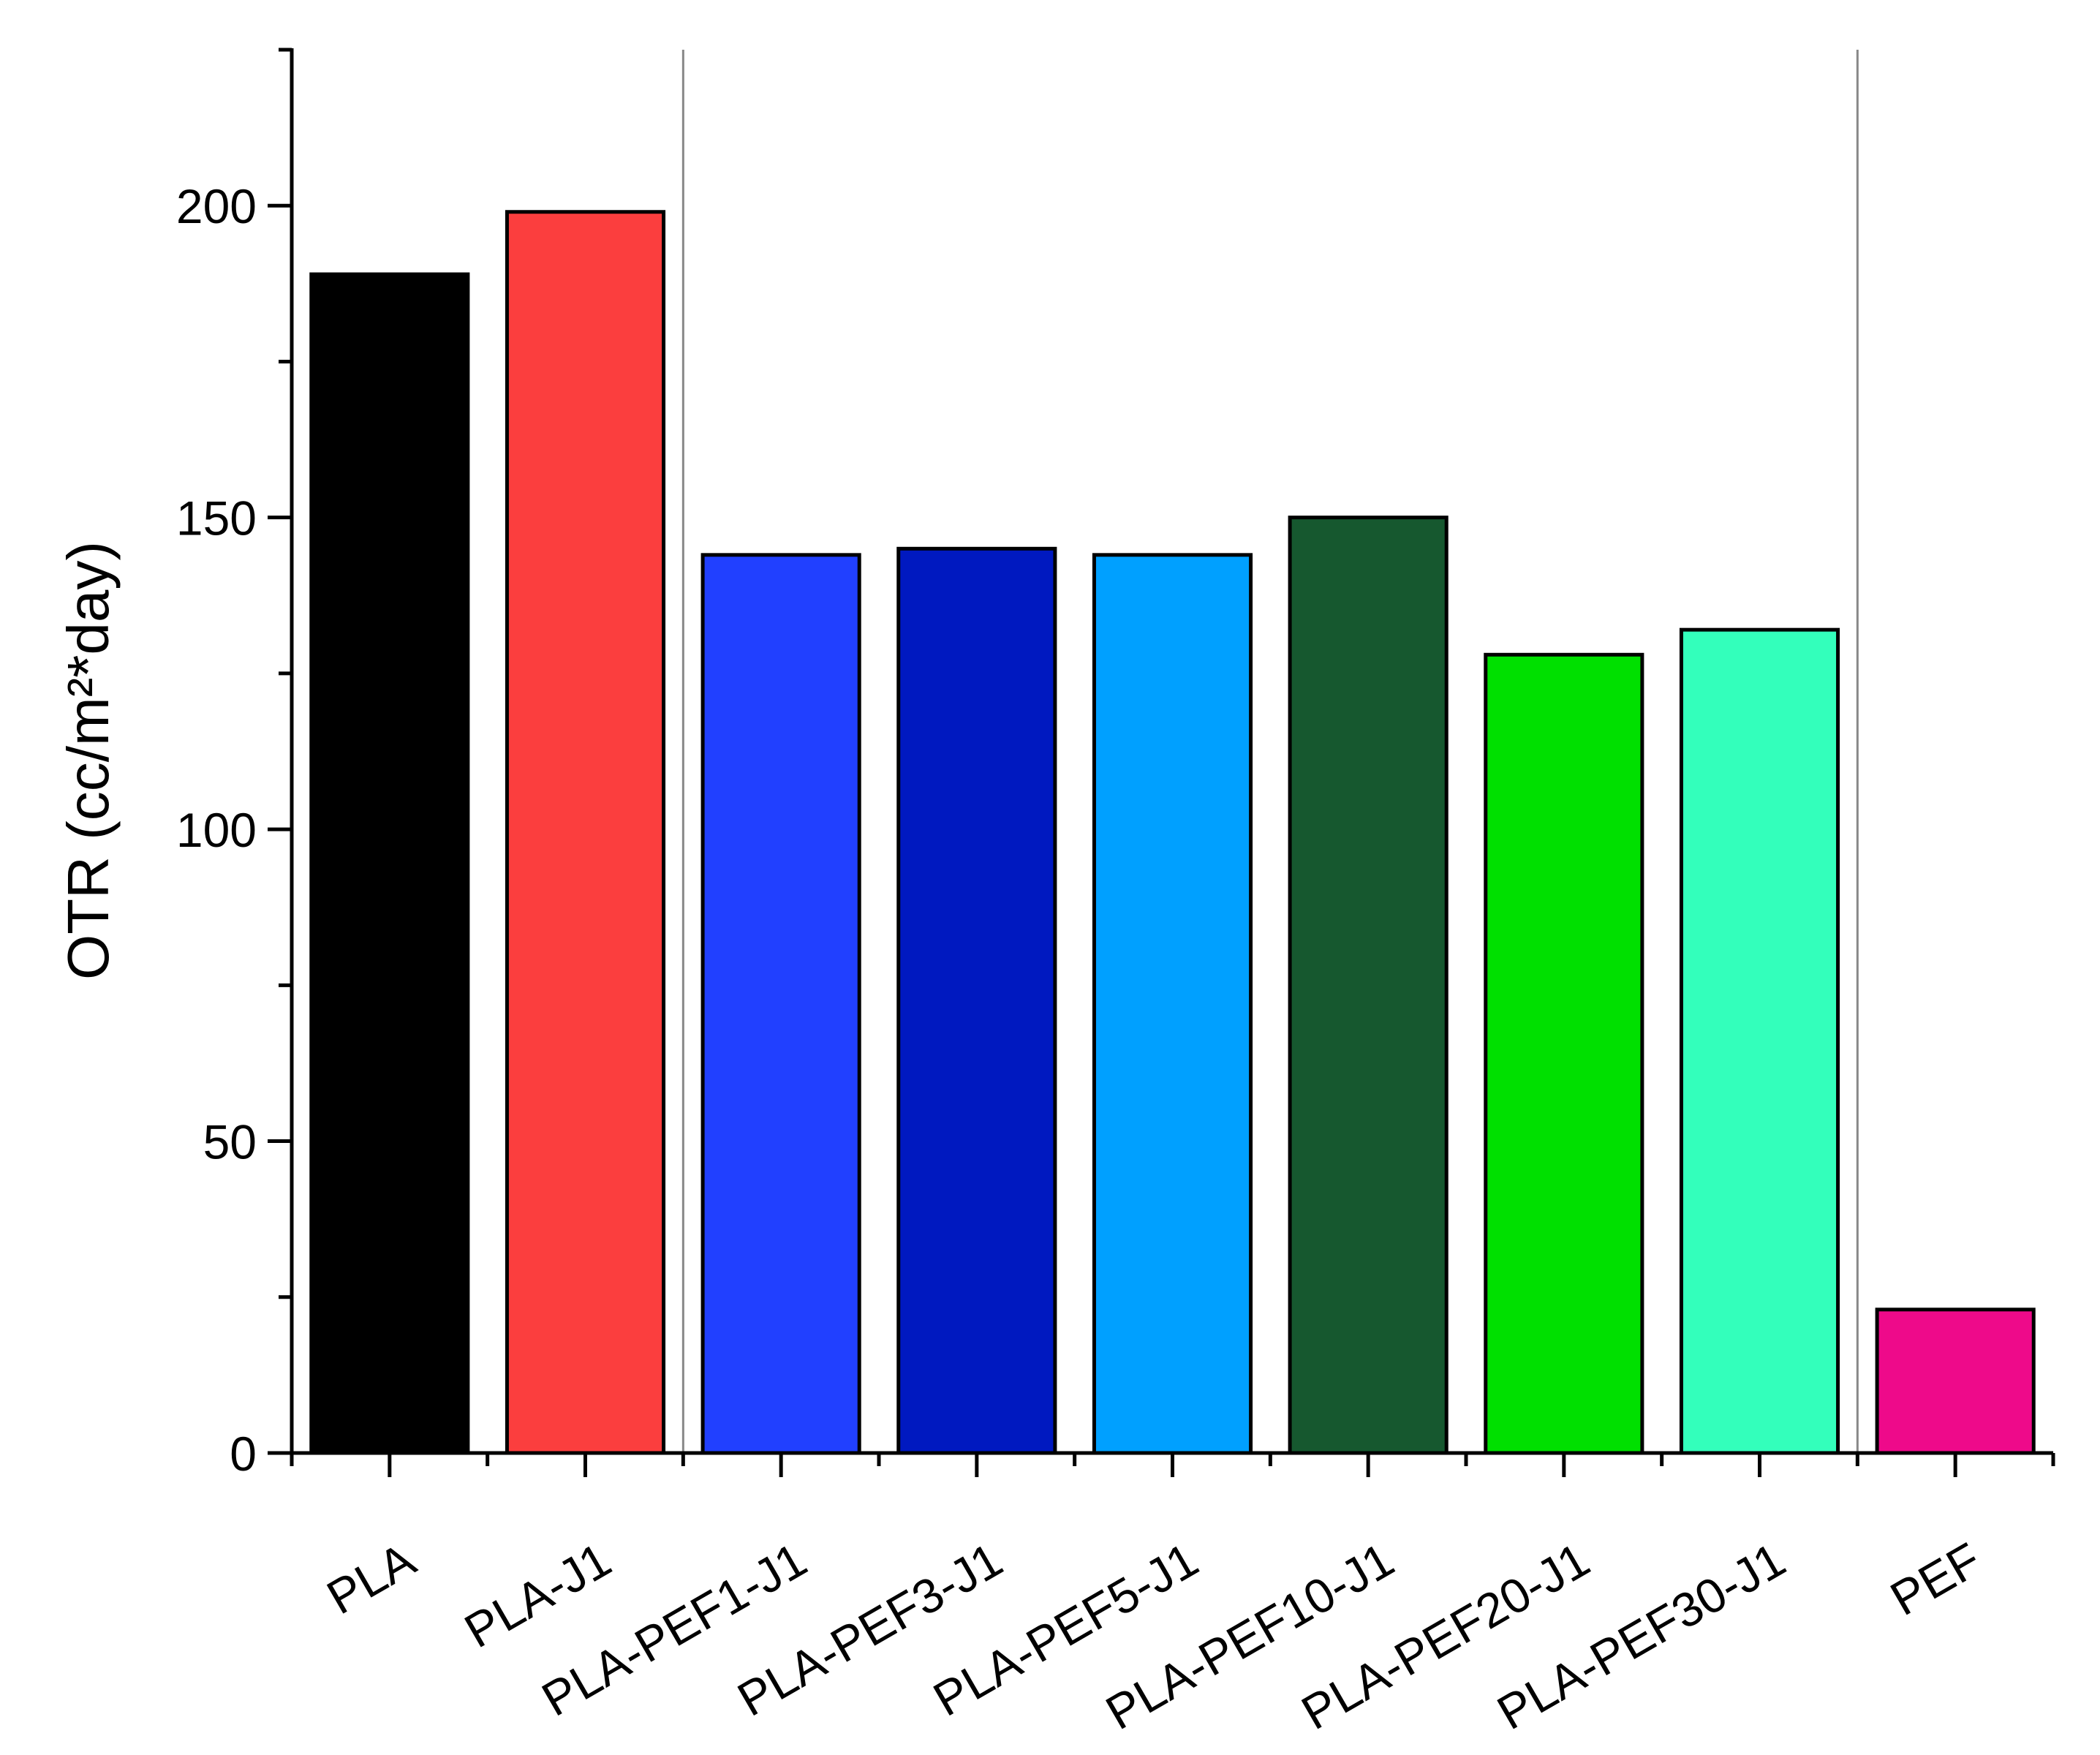  Describe the element at coordinates (88, 760) in the screenshot. I see `y-axis-label: OTR (cc/m²*day)` at that location.